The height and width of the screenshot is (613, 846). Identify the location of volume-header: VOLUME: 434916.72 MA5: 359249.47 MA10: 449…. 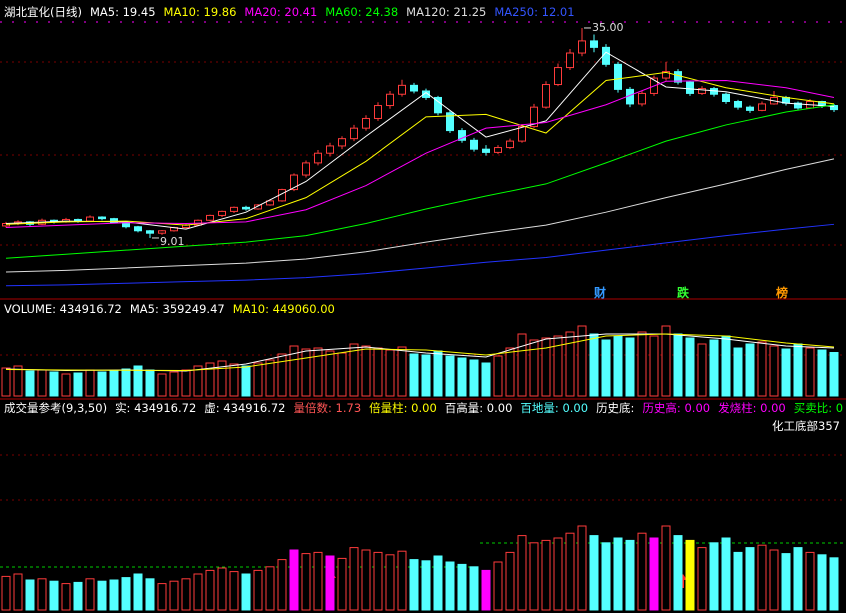
(169, 309).